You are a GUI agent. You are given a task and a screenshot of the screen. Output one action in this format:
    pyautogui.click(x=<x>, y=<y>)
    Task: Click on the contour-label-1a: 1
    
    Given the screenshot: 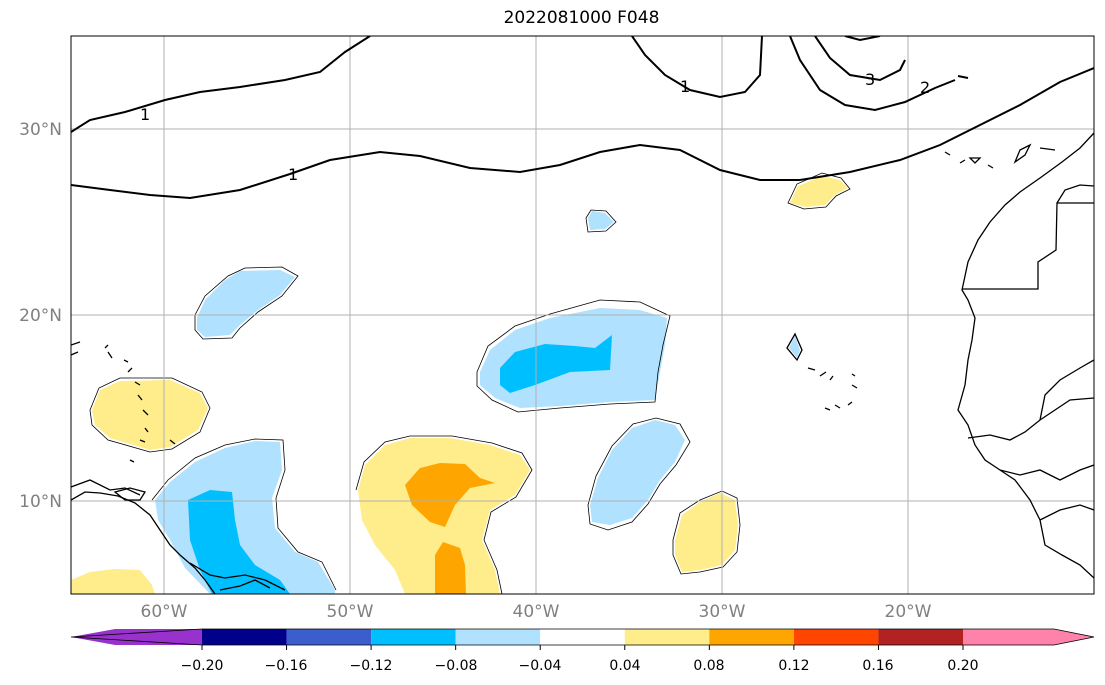 What is the action you would take?
    pyautogui.click(x=145, y=114)
    